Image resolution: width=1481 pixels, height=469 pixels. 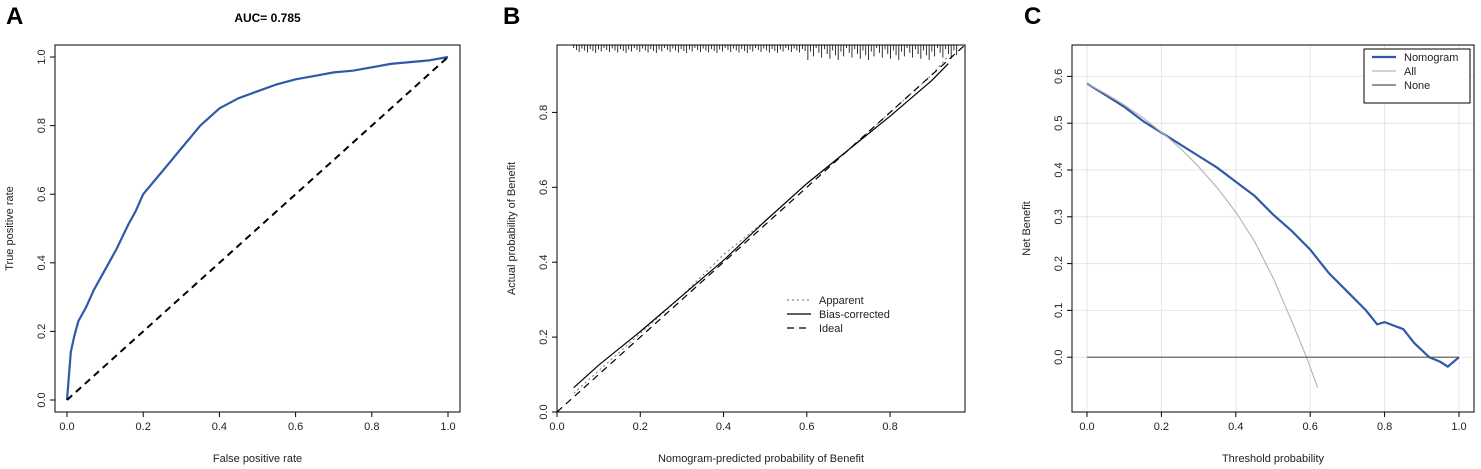 I want to click on y-axis-label: Net Benefit, so click(x=1027, y=228).